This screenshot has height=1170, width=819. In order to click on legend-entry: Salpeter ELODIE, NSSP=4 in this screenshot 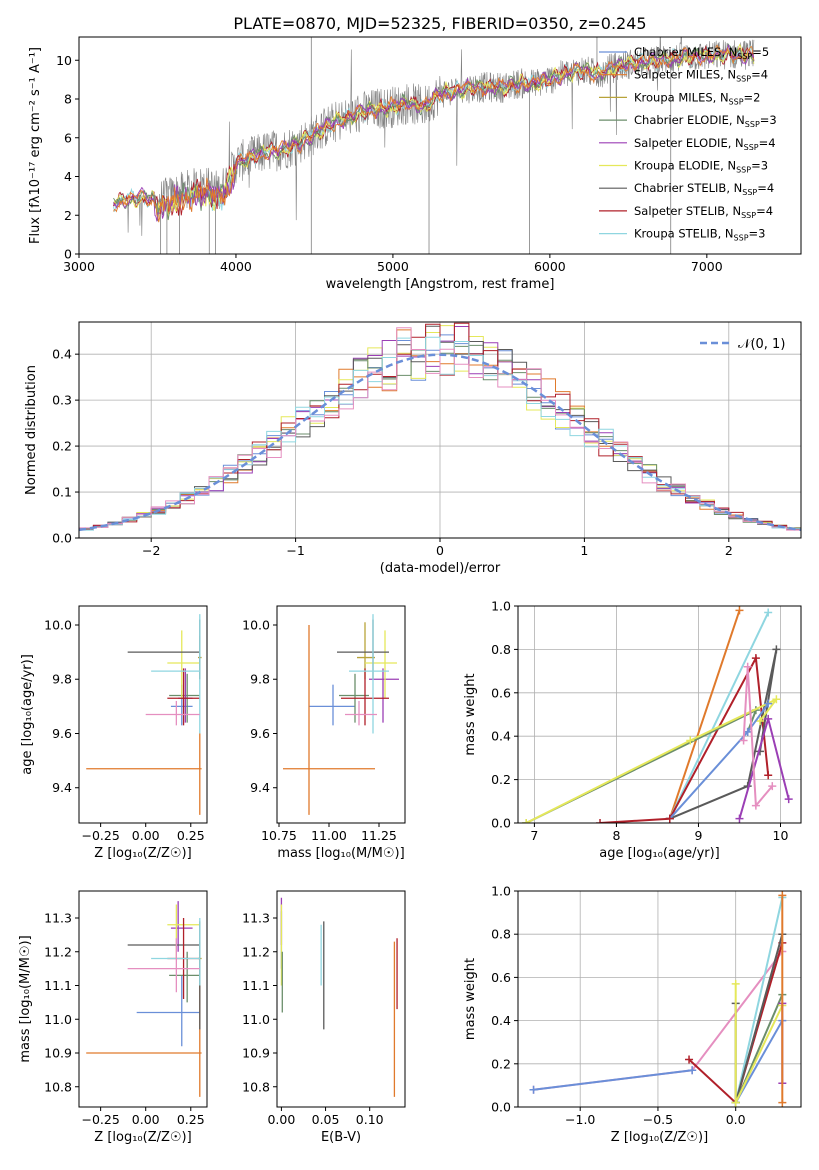, I will do `click(705, 144)`.